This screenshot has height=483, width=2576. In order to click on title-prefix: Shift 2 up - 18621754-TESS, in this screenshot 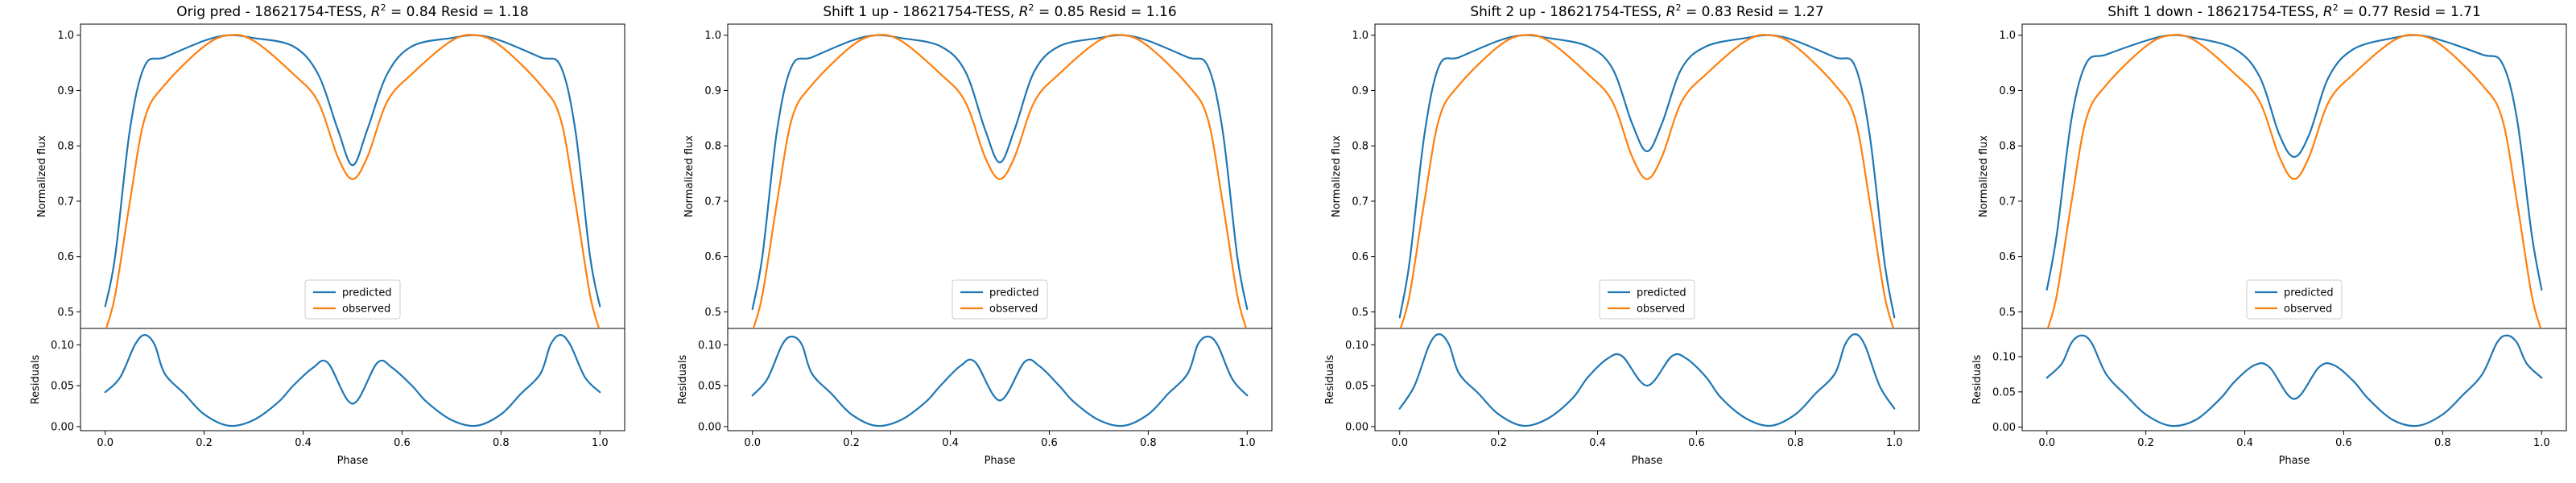, I will do `click(1568, 12)`.